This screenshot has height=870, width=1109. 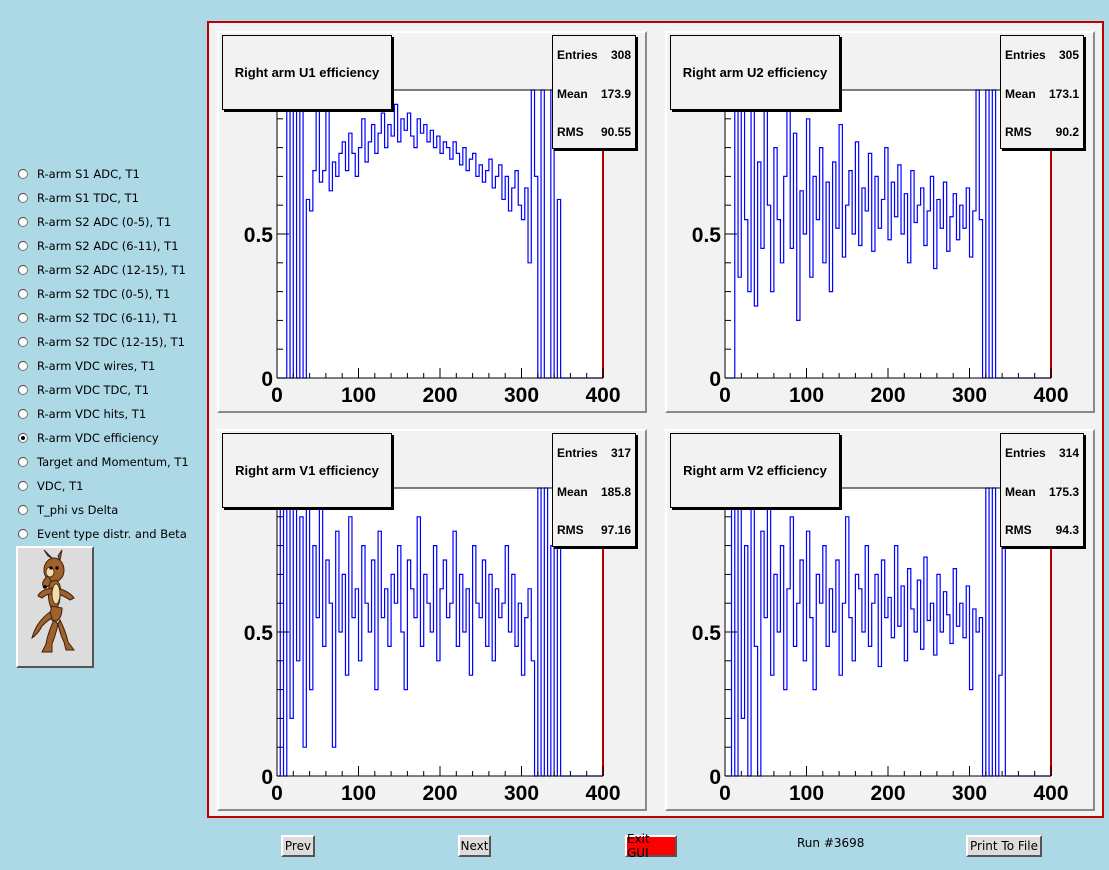 I want to click on radio-option-label: R-arm S1 TDC, T1, so click(x=88, y=198).